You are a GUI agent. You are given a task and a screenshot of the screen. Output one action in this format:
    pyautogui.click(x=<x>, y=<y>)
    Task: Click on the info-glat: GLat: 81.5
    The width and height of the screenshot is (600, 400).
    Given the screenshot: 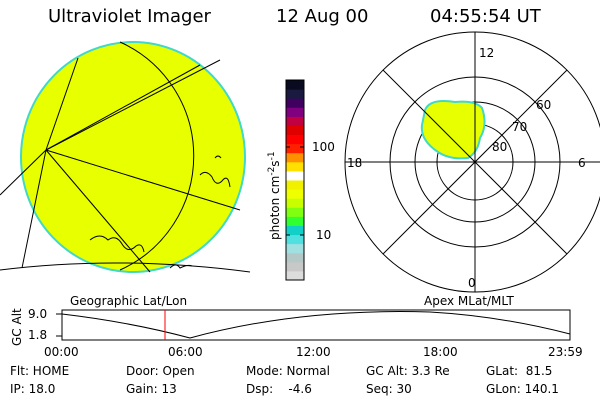 What is the action you would take?
    pyautogui.click(x=519, y=371)
    